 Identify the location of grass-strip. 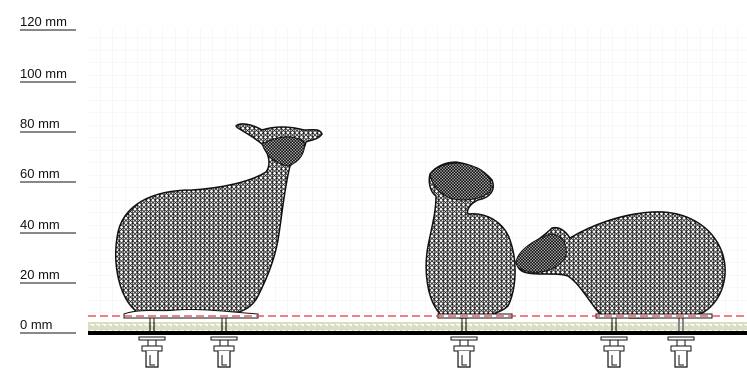
(417, 326).